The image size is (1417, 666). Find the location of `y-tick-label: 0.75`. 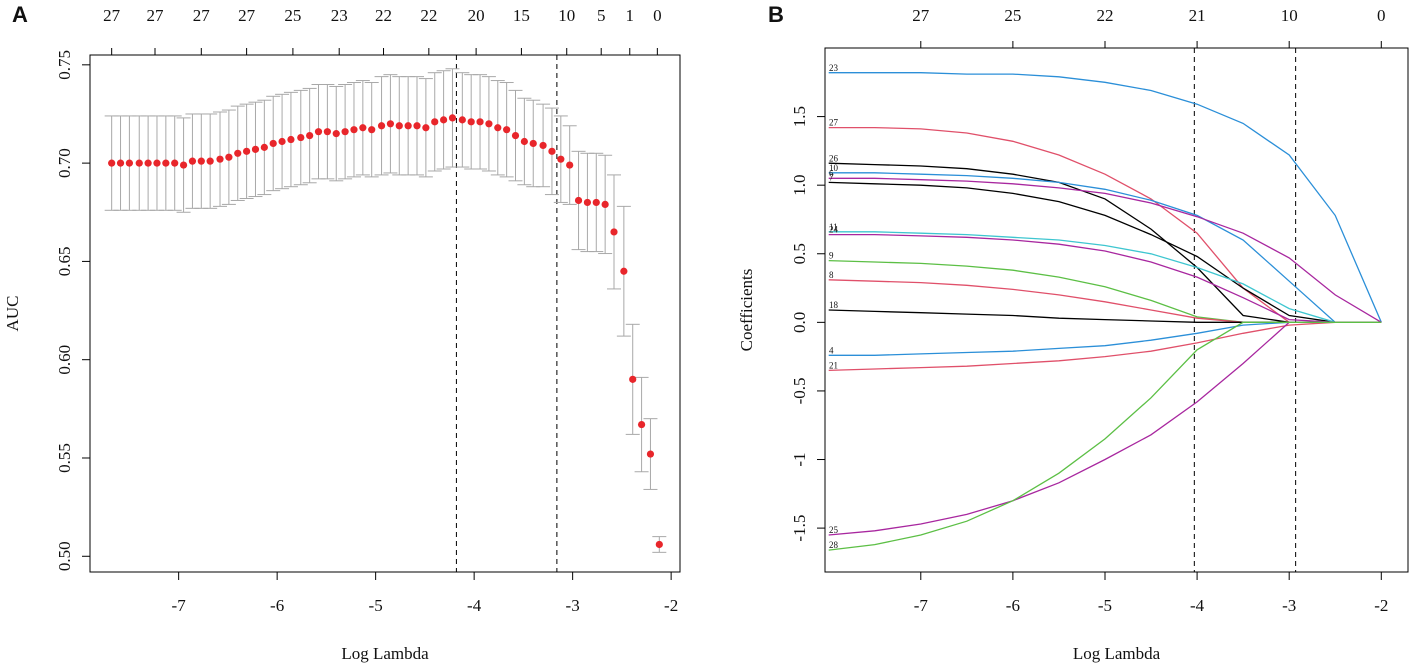

y-tick-label: 0.75 is located at coordinates (64, 65).